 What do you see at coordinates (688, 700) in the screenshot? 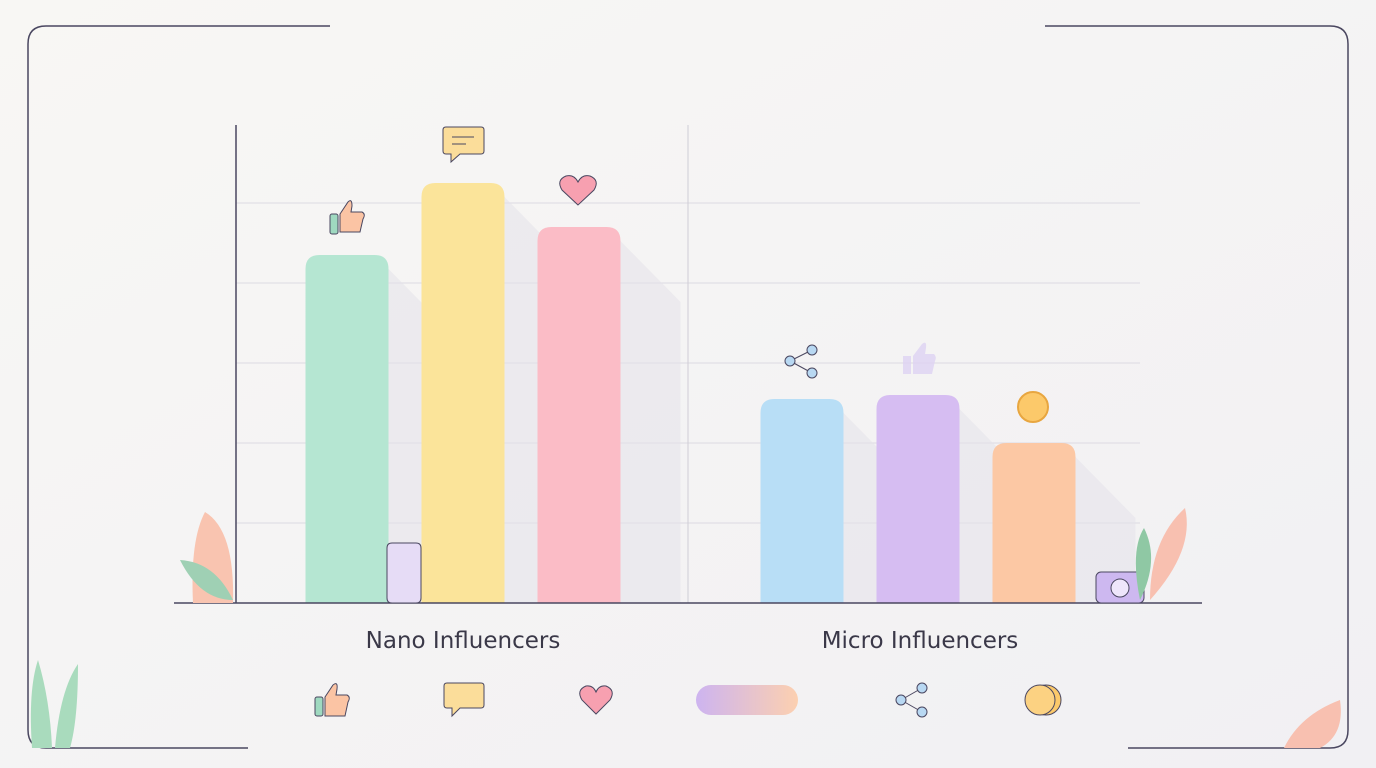
I see `bottom-icons` at bounding box center [688, 700].